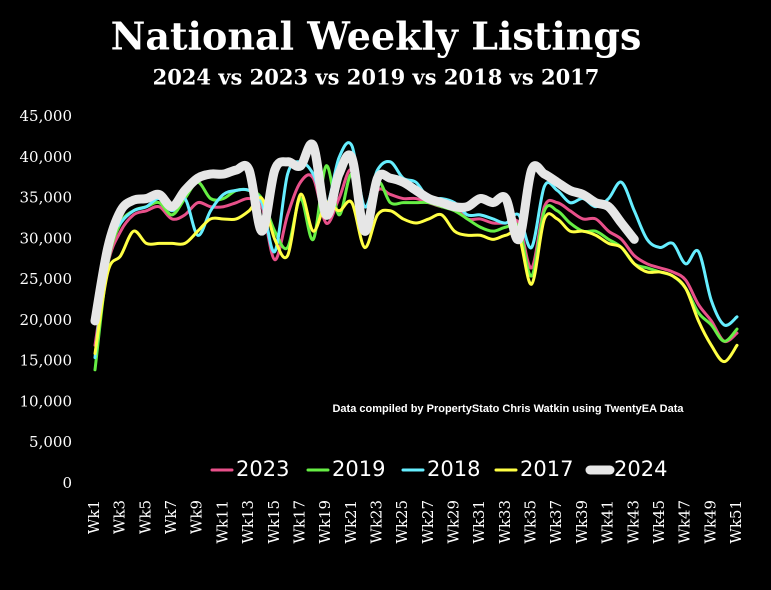 Image resolution: width=771 pixels, height=590 pixels. I want to click on chart-subtitle: 2024 vs 2023 vs 2019 vs 2018 vs 2017, so click(376, 77).